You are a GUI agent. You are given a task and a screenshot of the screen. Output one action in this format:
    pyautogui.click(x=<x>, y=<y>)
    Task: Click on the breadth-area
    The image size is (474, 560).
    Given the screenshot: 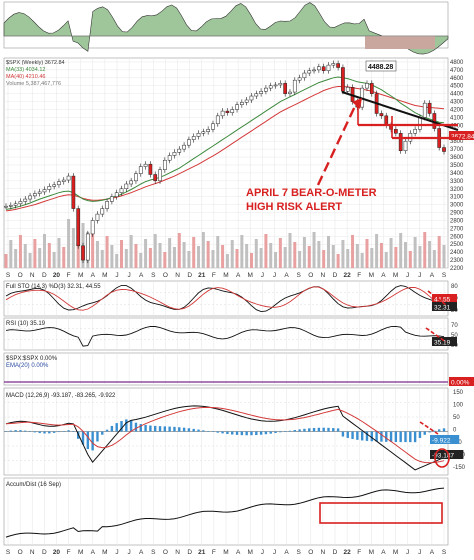 What is the action you would take?
    pyautogui.click(x=226, y=28)
    